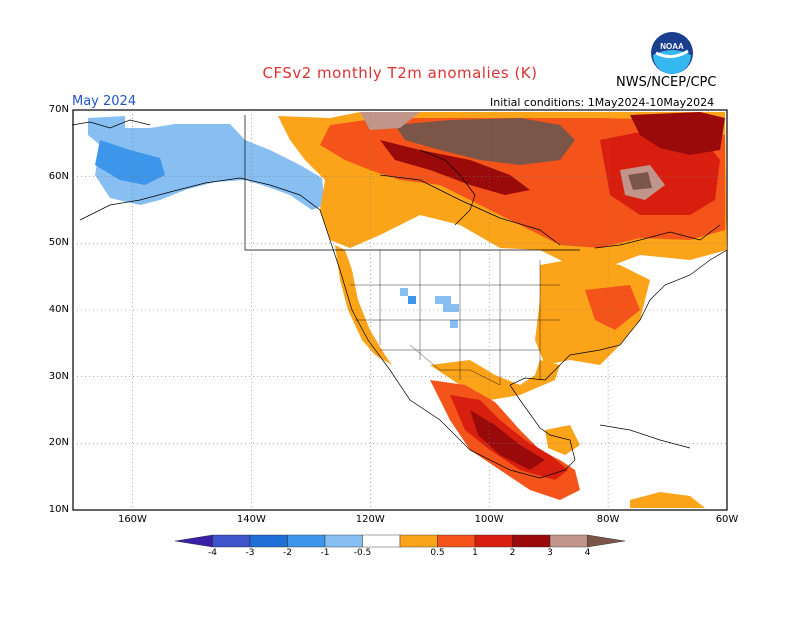 The height and width of the screenshot is (618, 800). I want to click on labrador-dark, so click(640, 181).